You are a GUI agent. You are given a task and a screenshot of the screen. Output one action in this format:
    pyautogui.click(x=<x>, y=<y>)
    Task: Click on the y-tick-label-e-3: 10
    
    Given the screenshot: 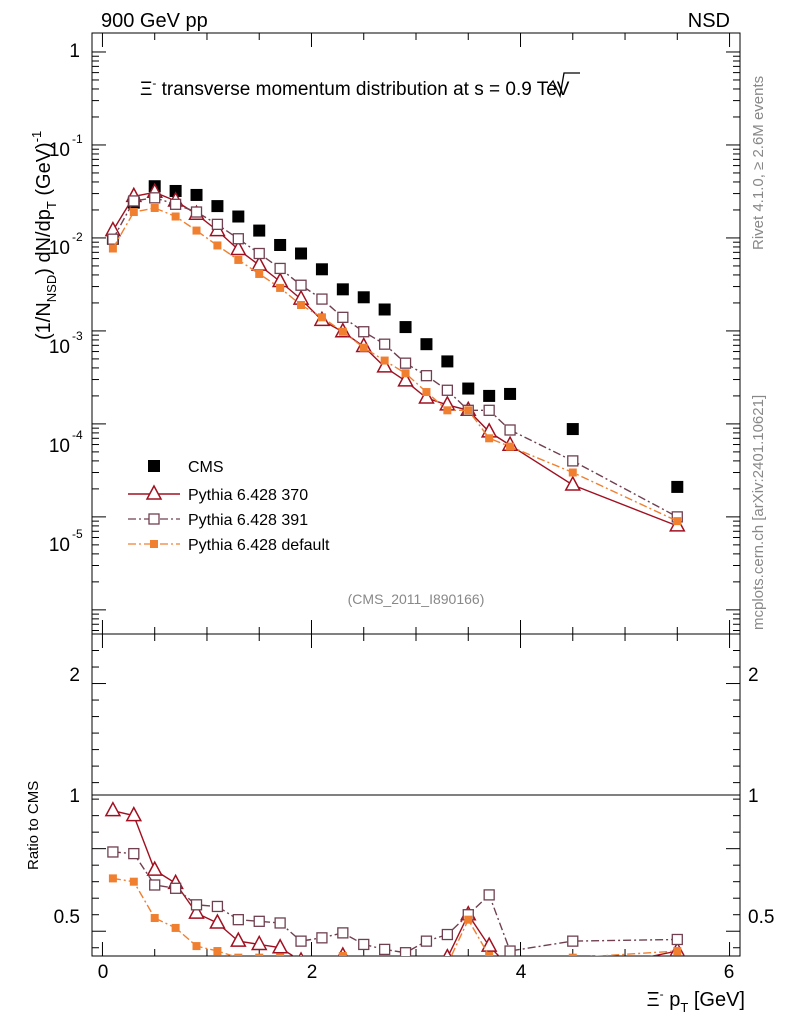 What is the action you would take?
    pyautogui.click(x=59, y=347)
    